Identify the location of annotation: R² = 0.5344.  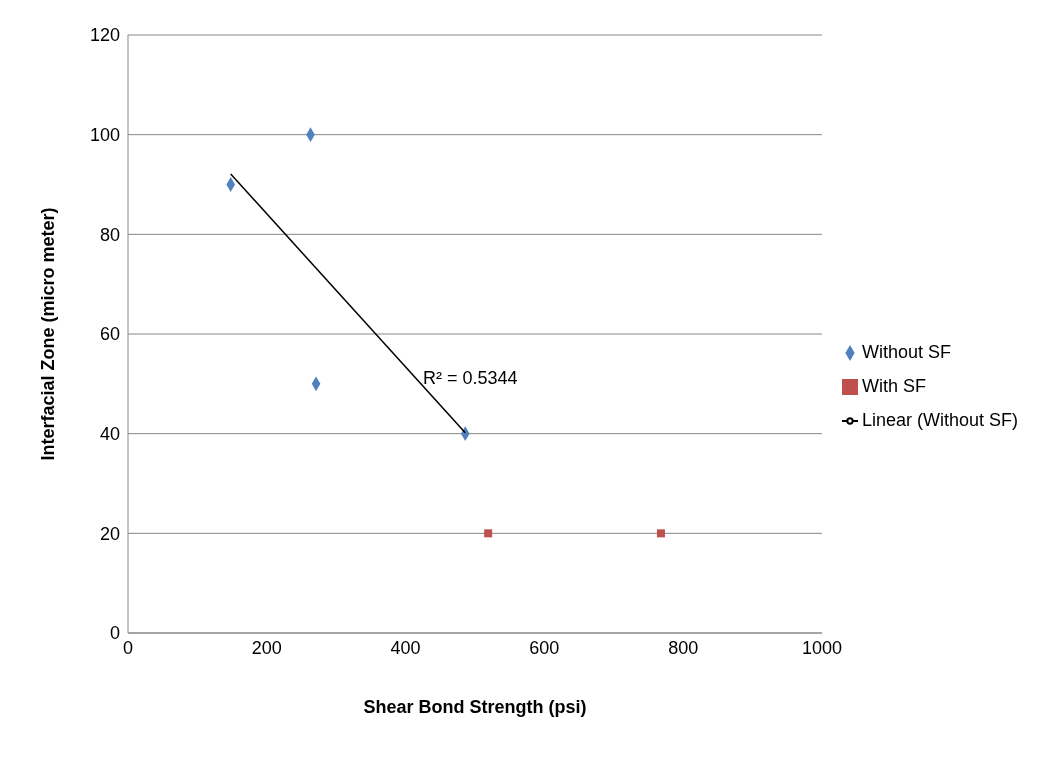
(470, 378).